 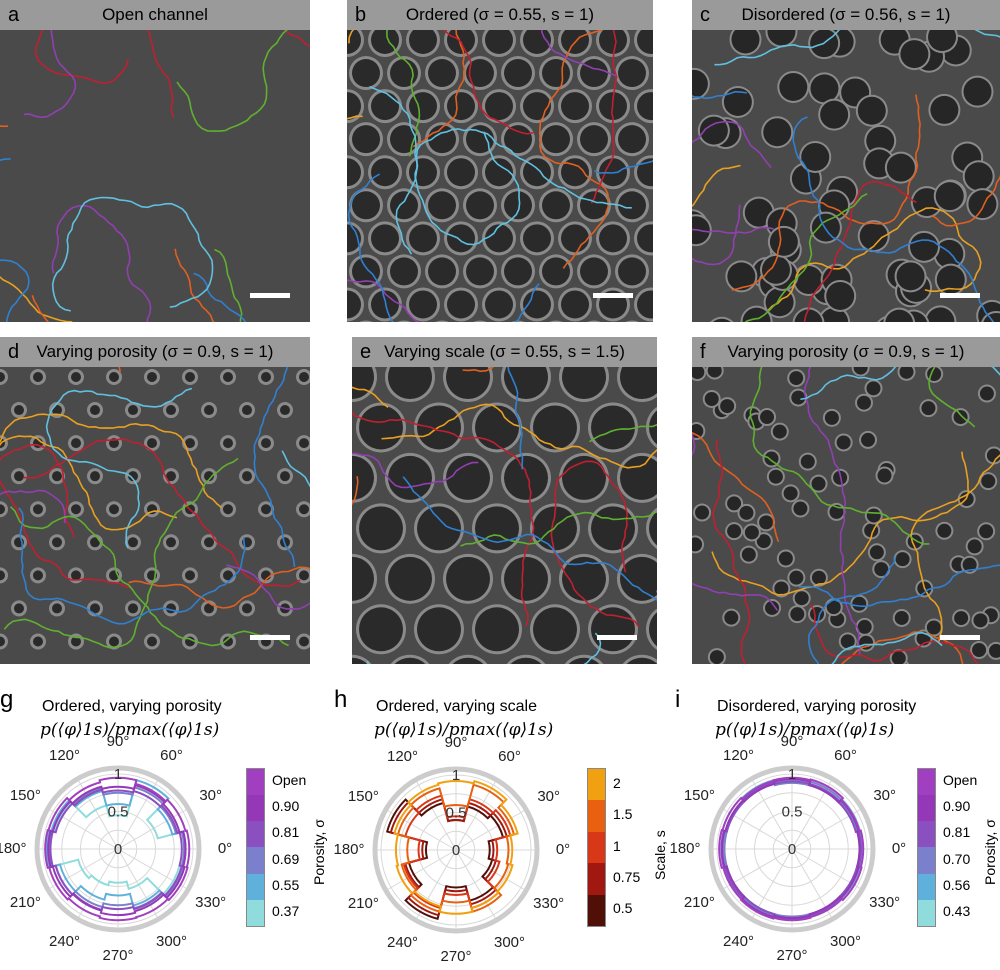 I want to click on chart-title: Disordered, varying porosity, so click(x=816, y=707).